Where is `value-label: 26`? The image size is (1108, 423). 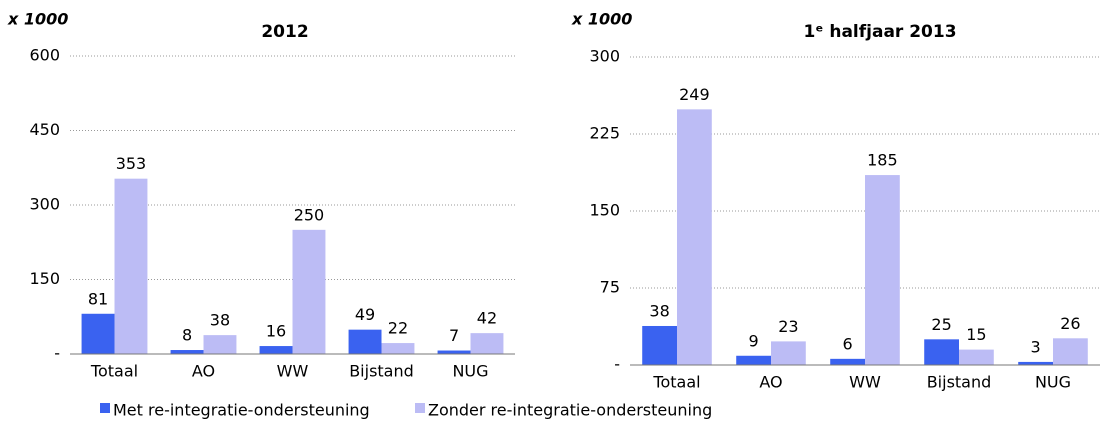
value-label: 26 is located at coordinates (1070, 323).